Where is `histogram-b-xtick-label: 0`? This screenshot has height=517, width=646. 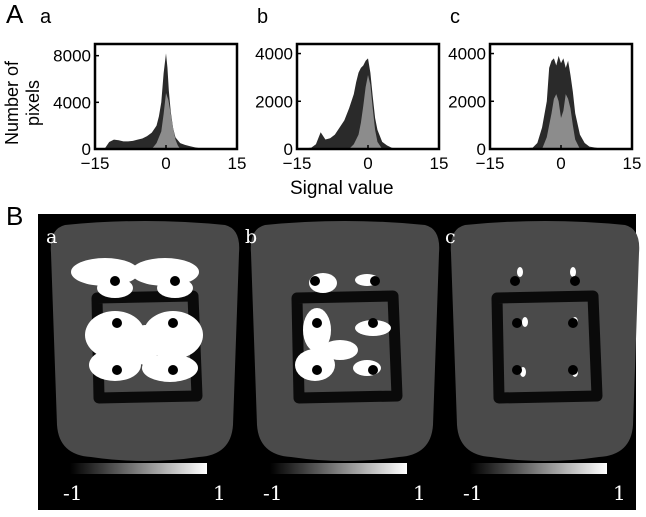 histogram-b-xtick-label: 0 is located at coordinates (367, 163).